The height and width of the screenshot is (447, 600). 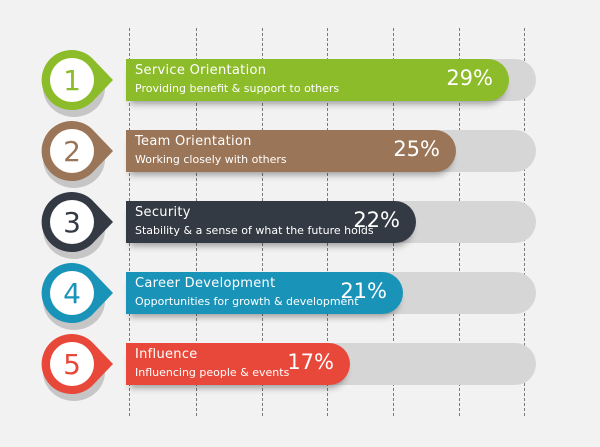 I want to click on value-label: 25%, so click(x=416, y=149).